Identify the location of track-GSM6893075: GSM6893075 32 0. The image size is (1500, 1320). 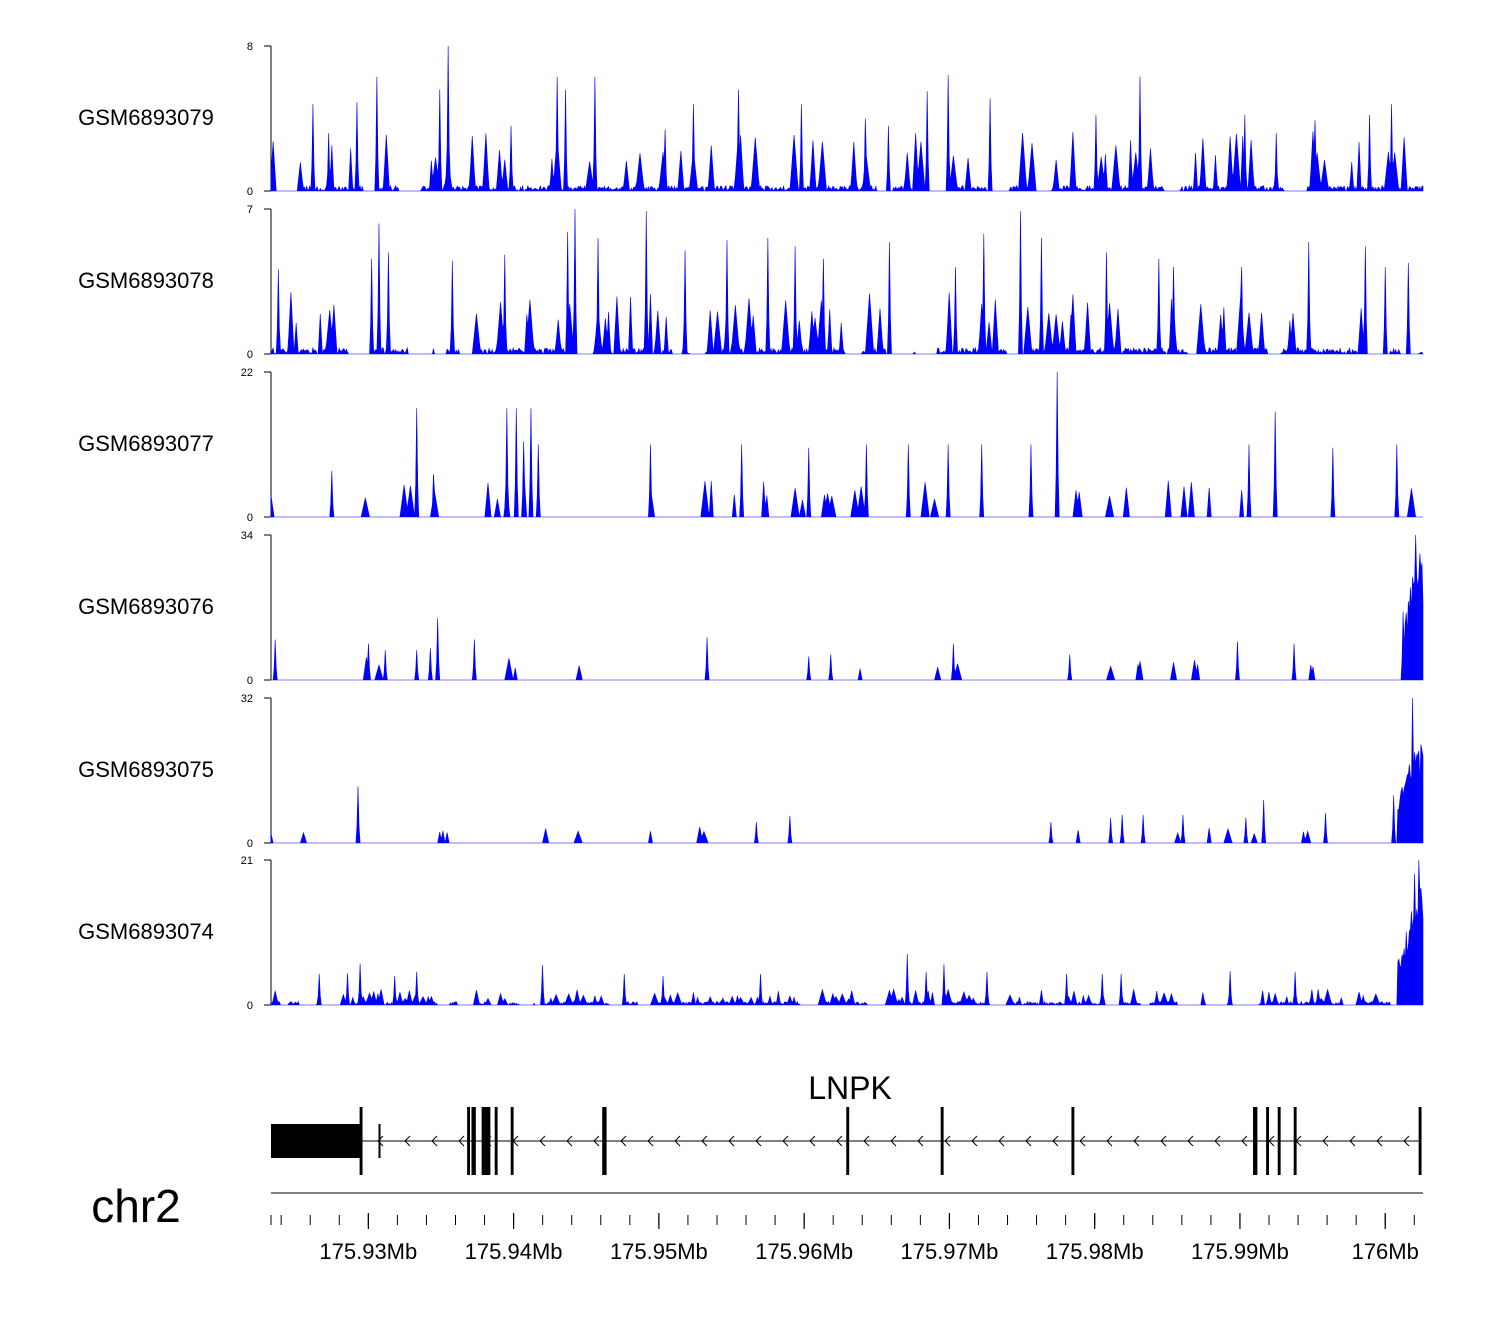
(751, 771).